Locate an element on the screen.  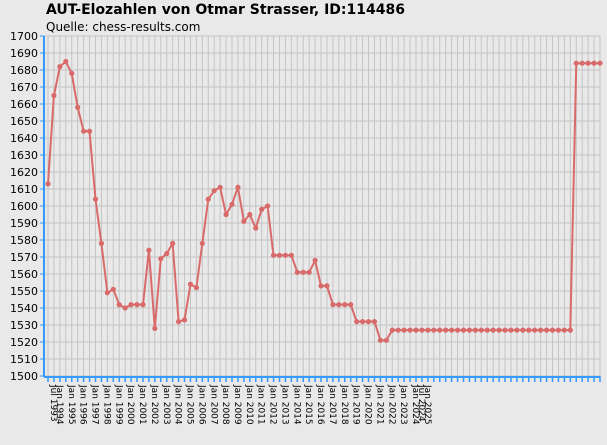
x-tick-label: Jan 2020 is located at coordinates (368, 404).